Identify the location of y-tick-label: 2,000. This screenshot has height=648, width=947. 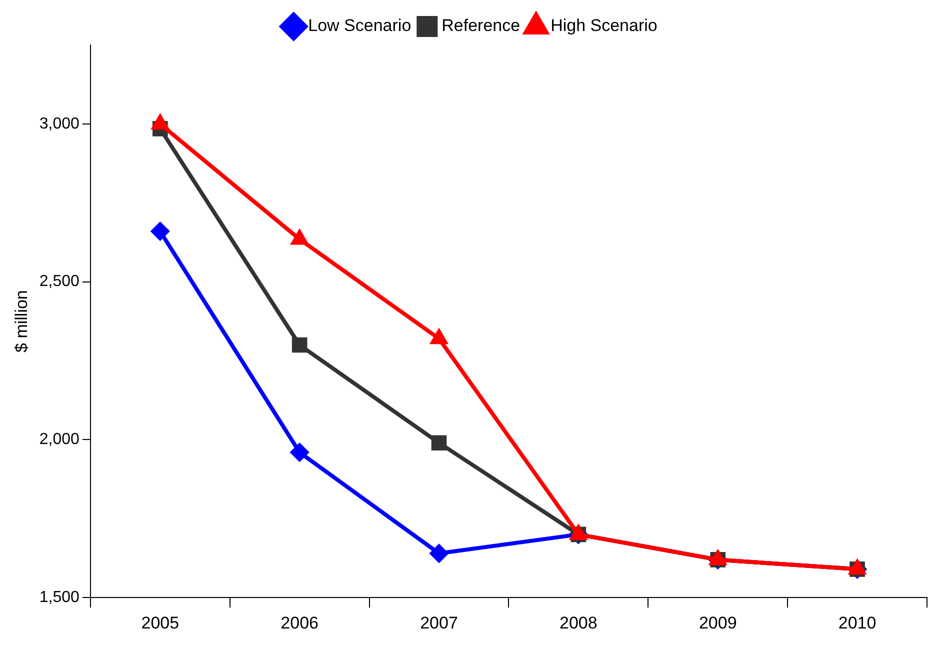
(59, 439).